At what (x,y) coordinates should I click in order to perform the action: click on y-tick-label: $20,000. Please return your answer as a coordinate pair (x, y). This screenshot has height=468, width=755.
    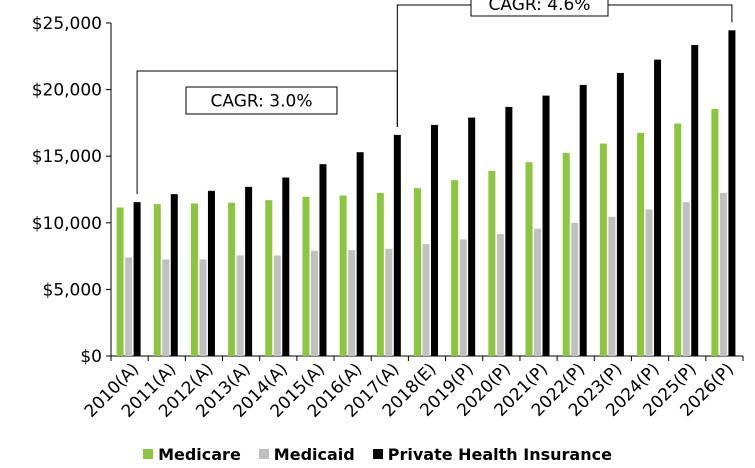
    Looking at the image, I should click on (67, 91).